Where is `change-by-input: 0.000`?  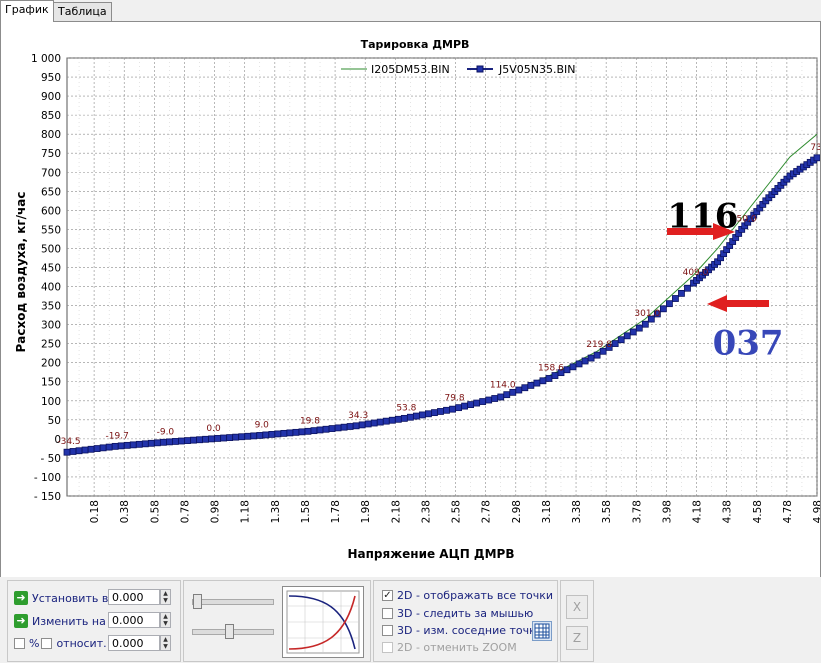
change-by-input: 0.000 is located at coordinates (134, 620).